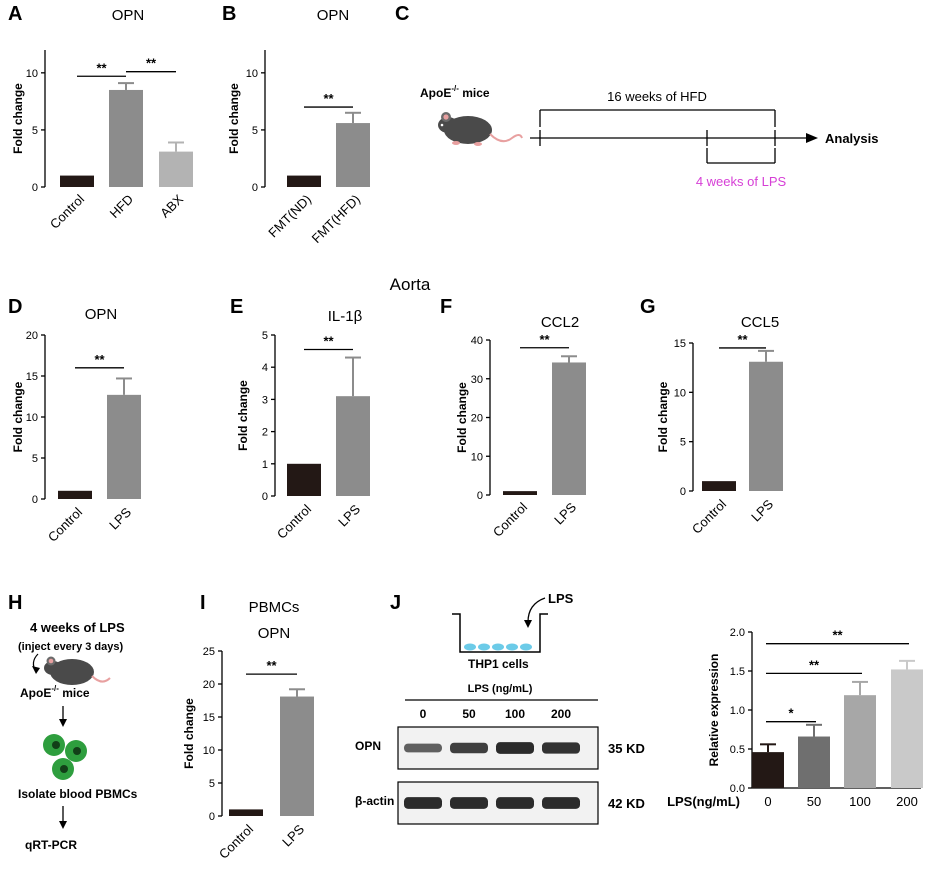 The image size is (941, 872). I want to click on h-mouse-name: ApoE, so click(35, 693).